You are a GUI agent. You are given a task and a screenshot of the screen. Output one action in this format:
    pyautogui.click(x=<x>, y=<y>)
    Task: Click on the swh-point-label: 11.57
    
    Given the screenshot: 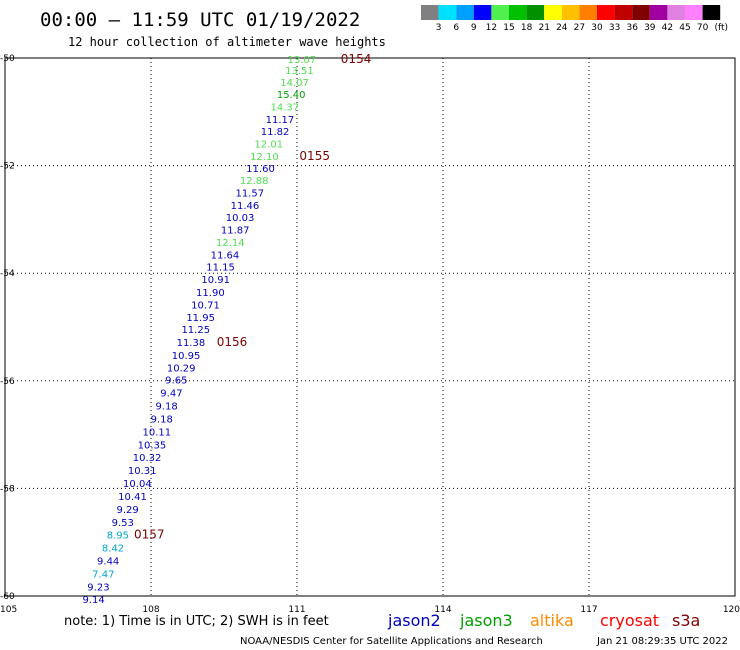 What is the action you would take?
    pyautogui.click(x=249, y=194)
    